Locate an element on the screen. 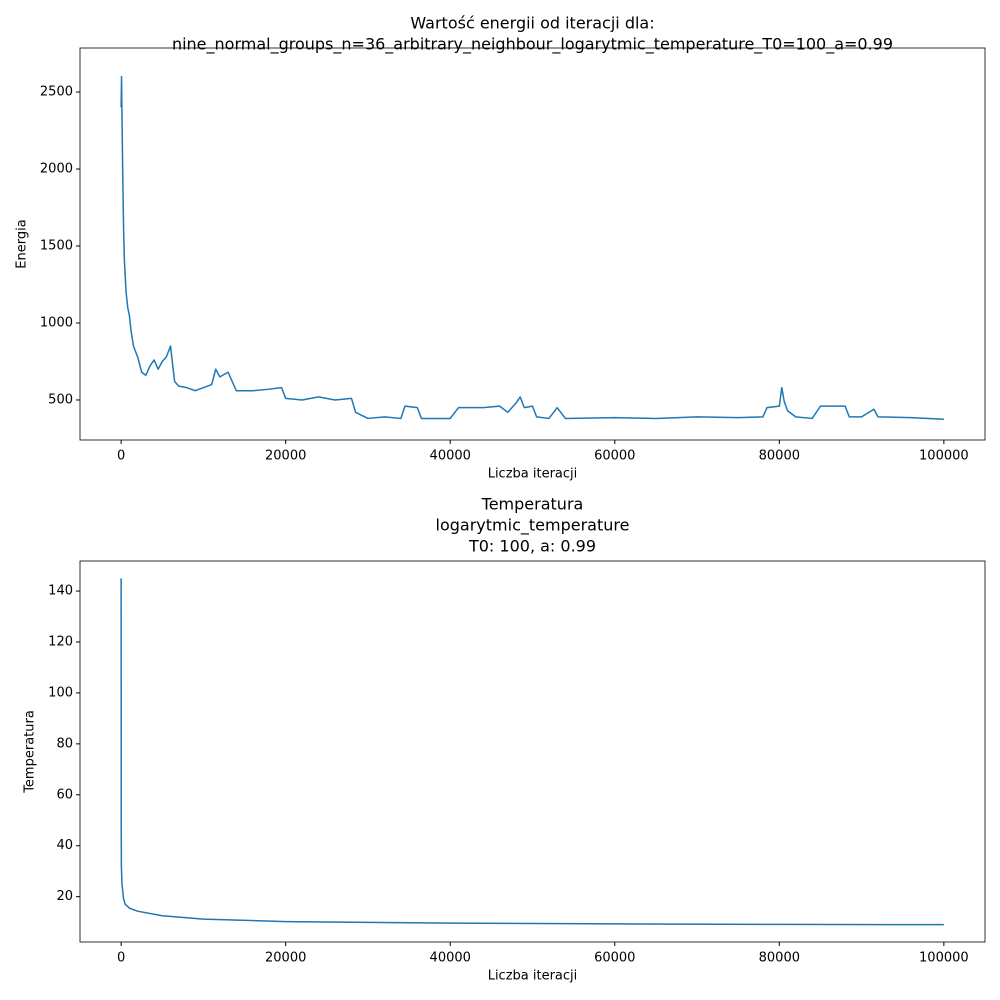 This screenshot has width=1000, height=1000. y-tick-label: 20 is located at coordinates (64, 896).